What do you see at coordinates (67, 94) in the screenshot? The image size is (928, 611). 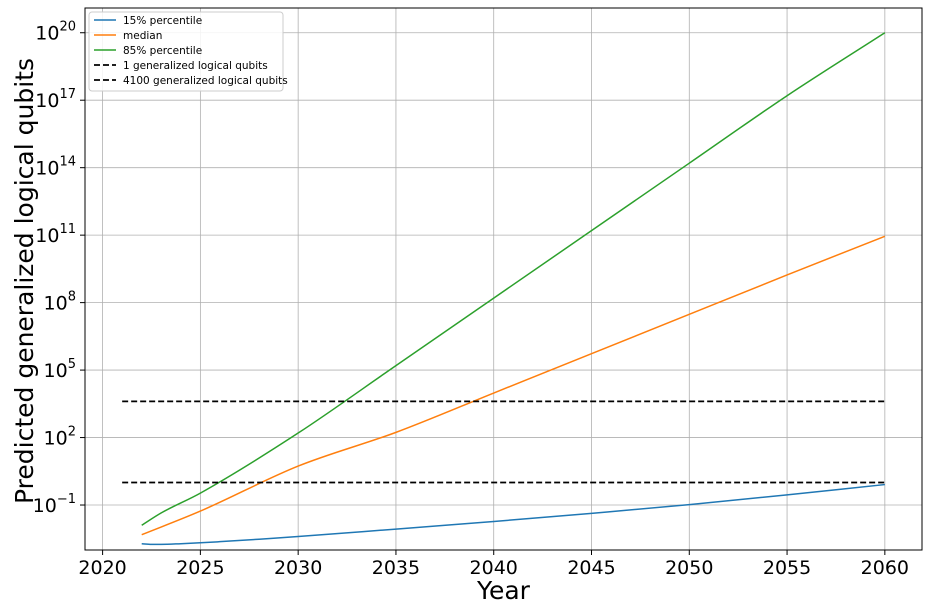 I see `y-tick-exponent: 17` at bounding box center [67, 94].